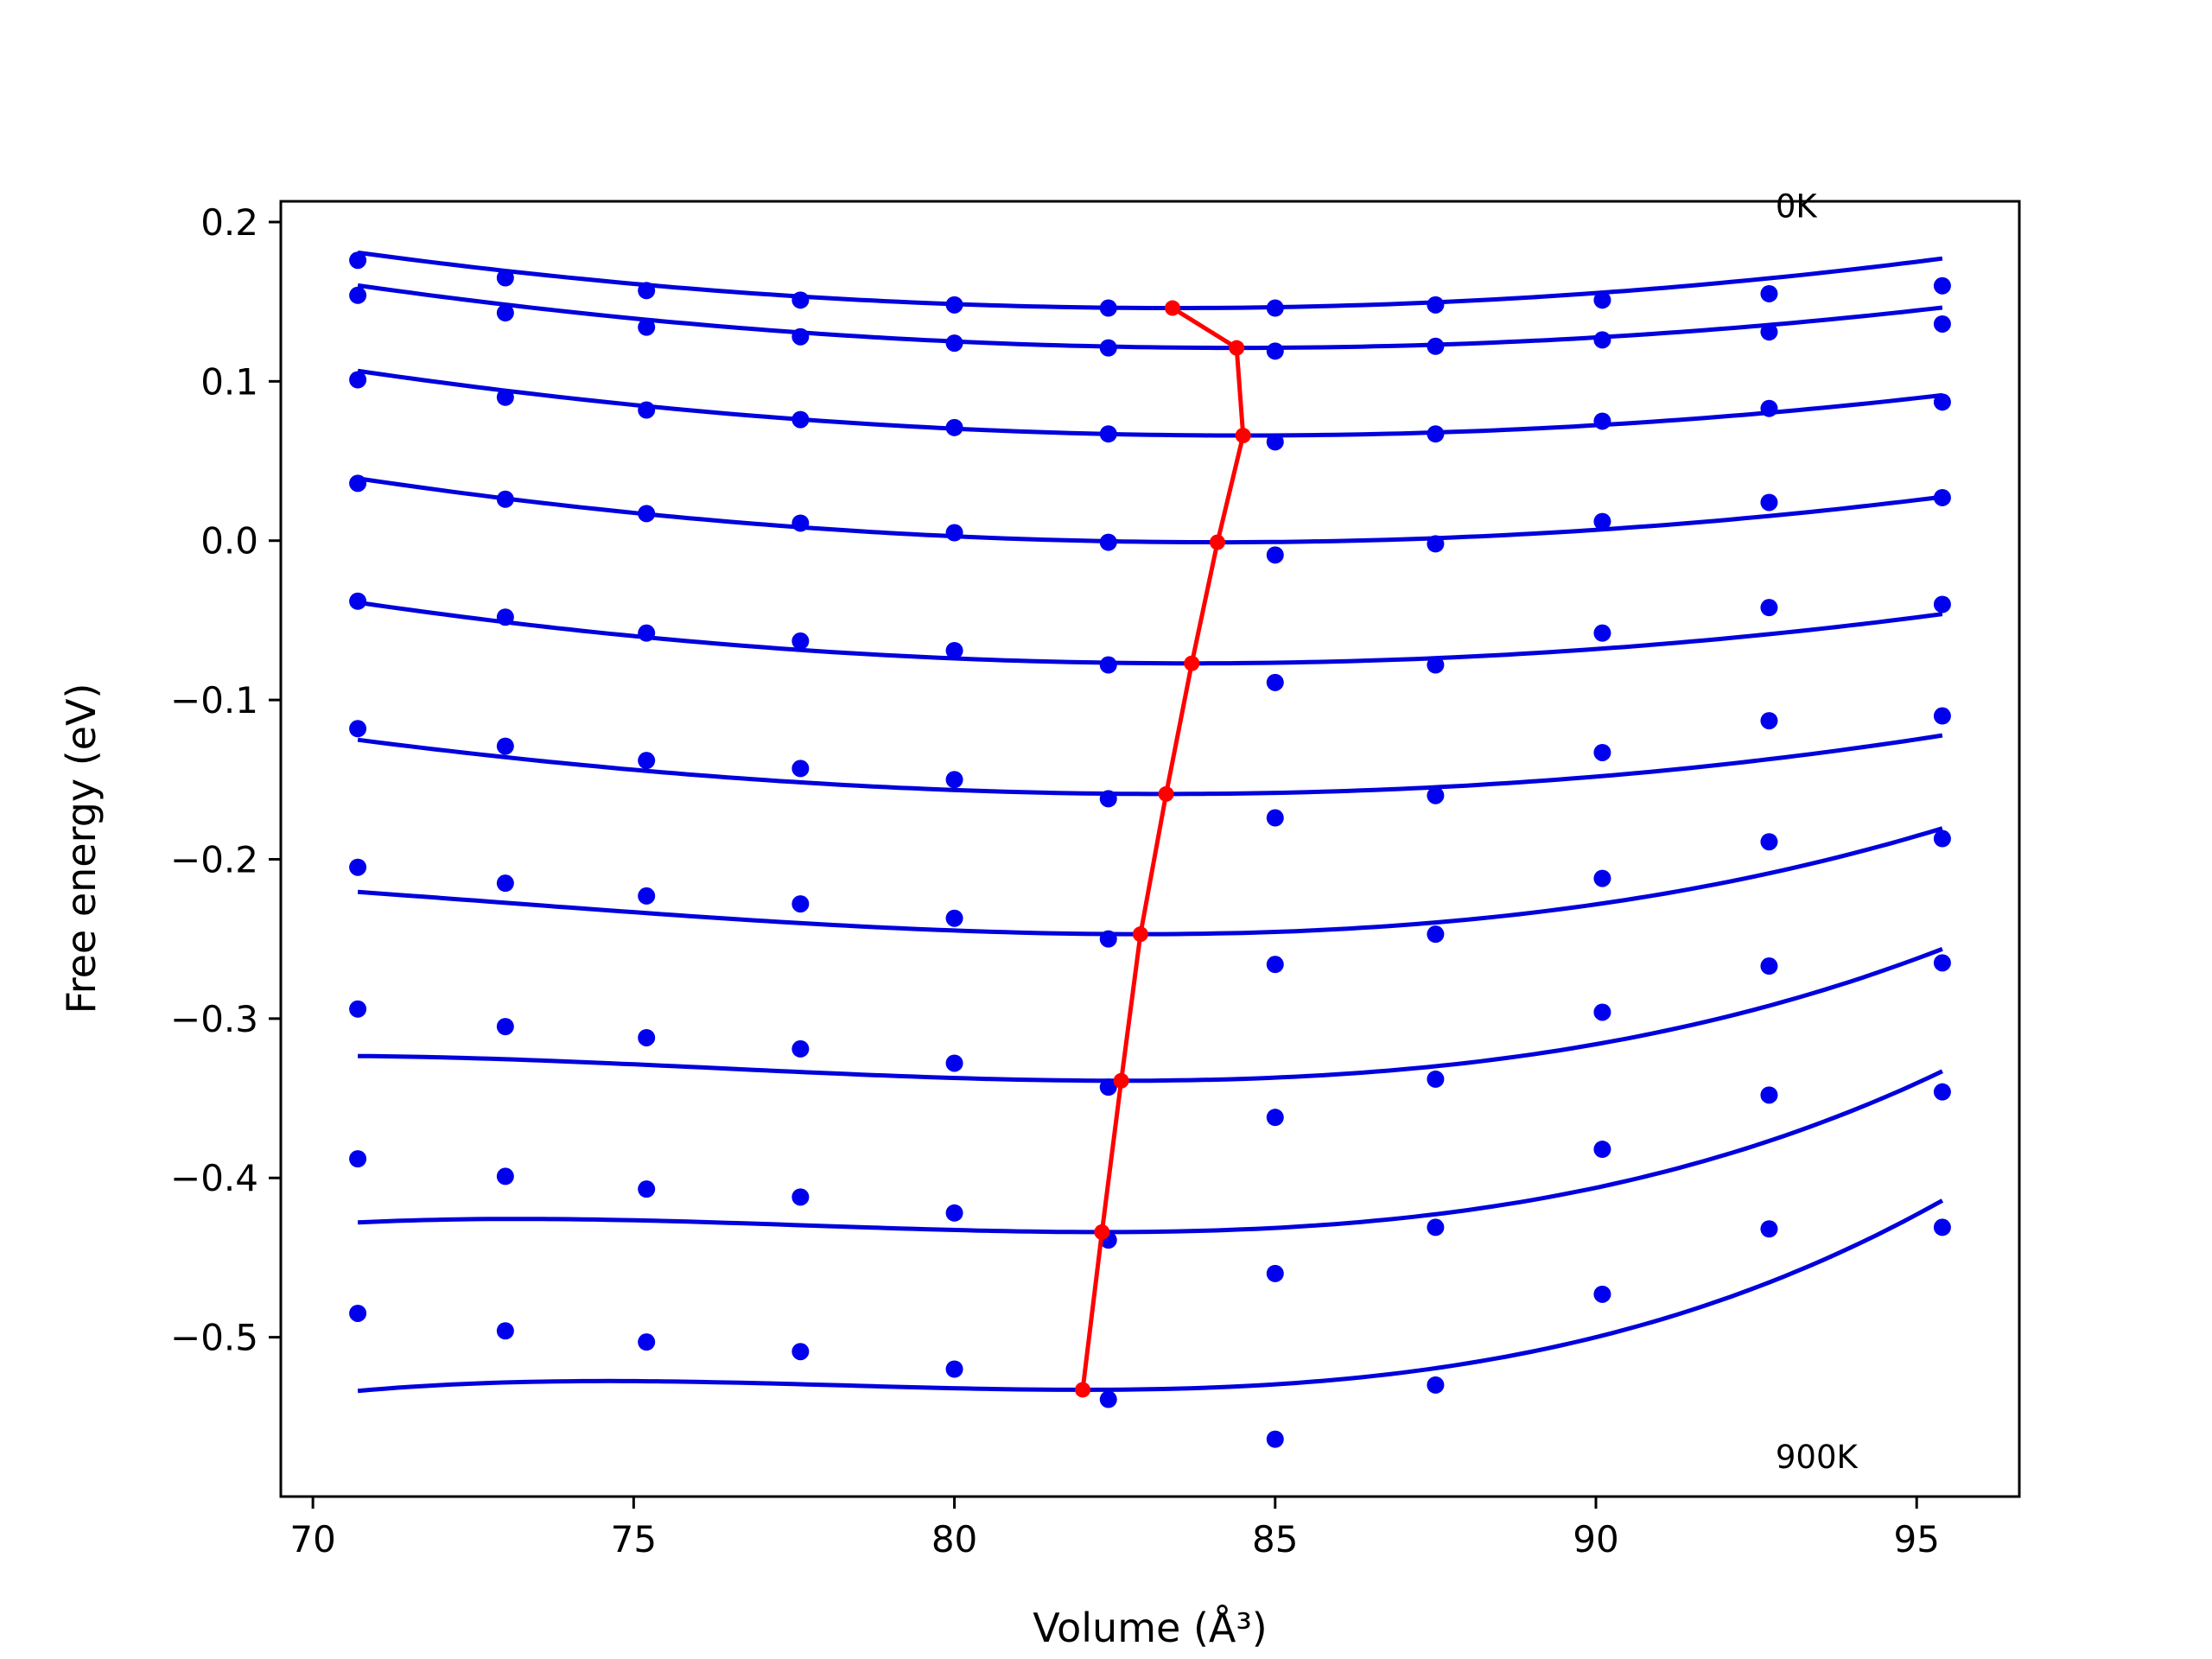  Describe the element at coordinates (1817, 832) in the screenshot. I see `annotations: 0K 900K` at that location.